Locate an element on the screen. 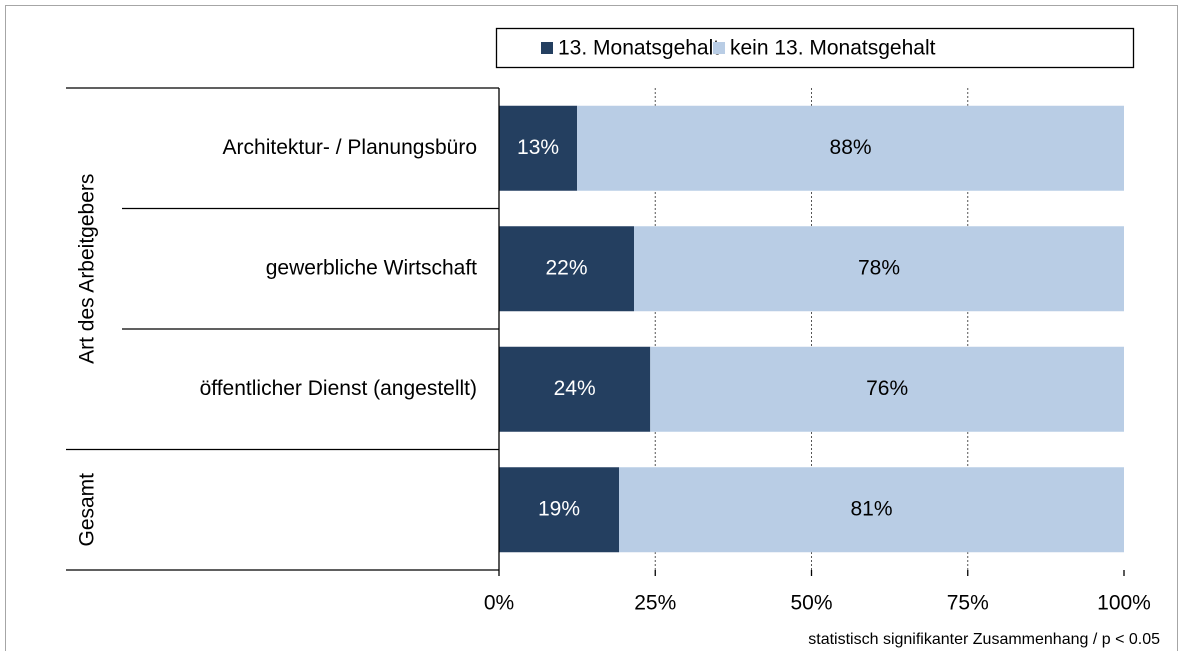 This screenshot has width=1183, height=651. x-tick-label: 100% is located at coordinates (1124, 603).